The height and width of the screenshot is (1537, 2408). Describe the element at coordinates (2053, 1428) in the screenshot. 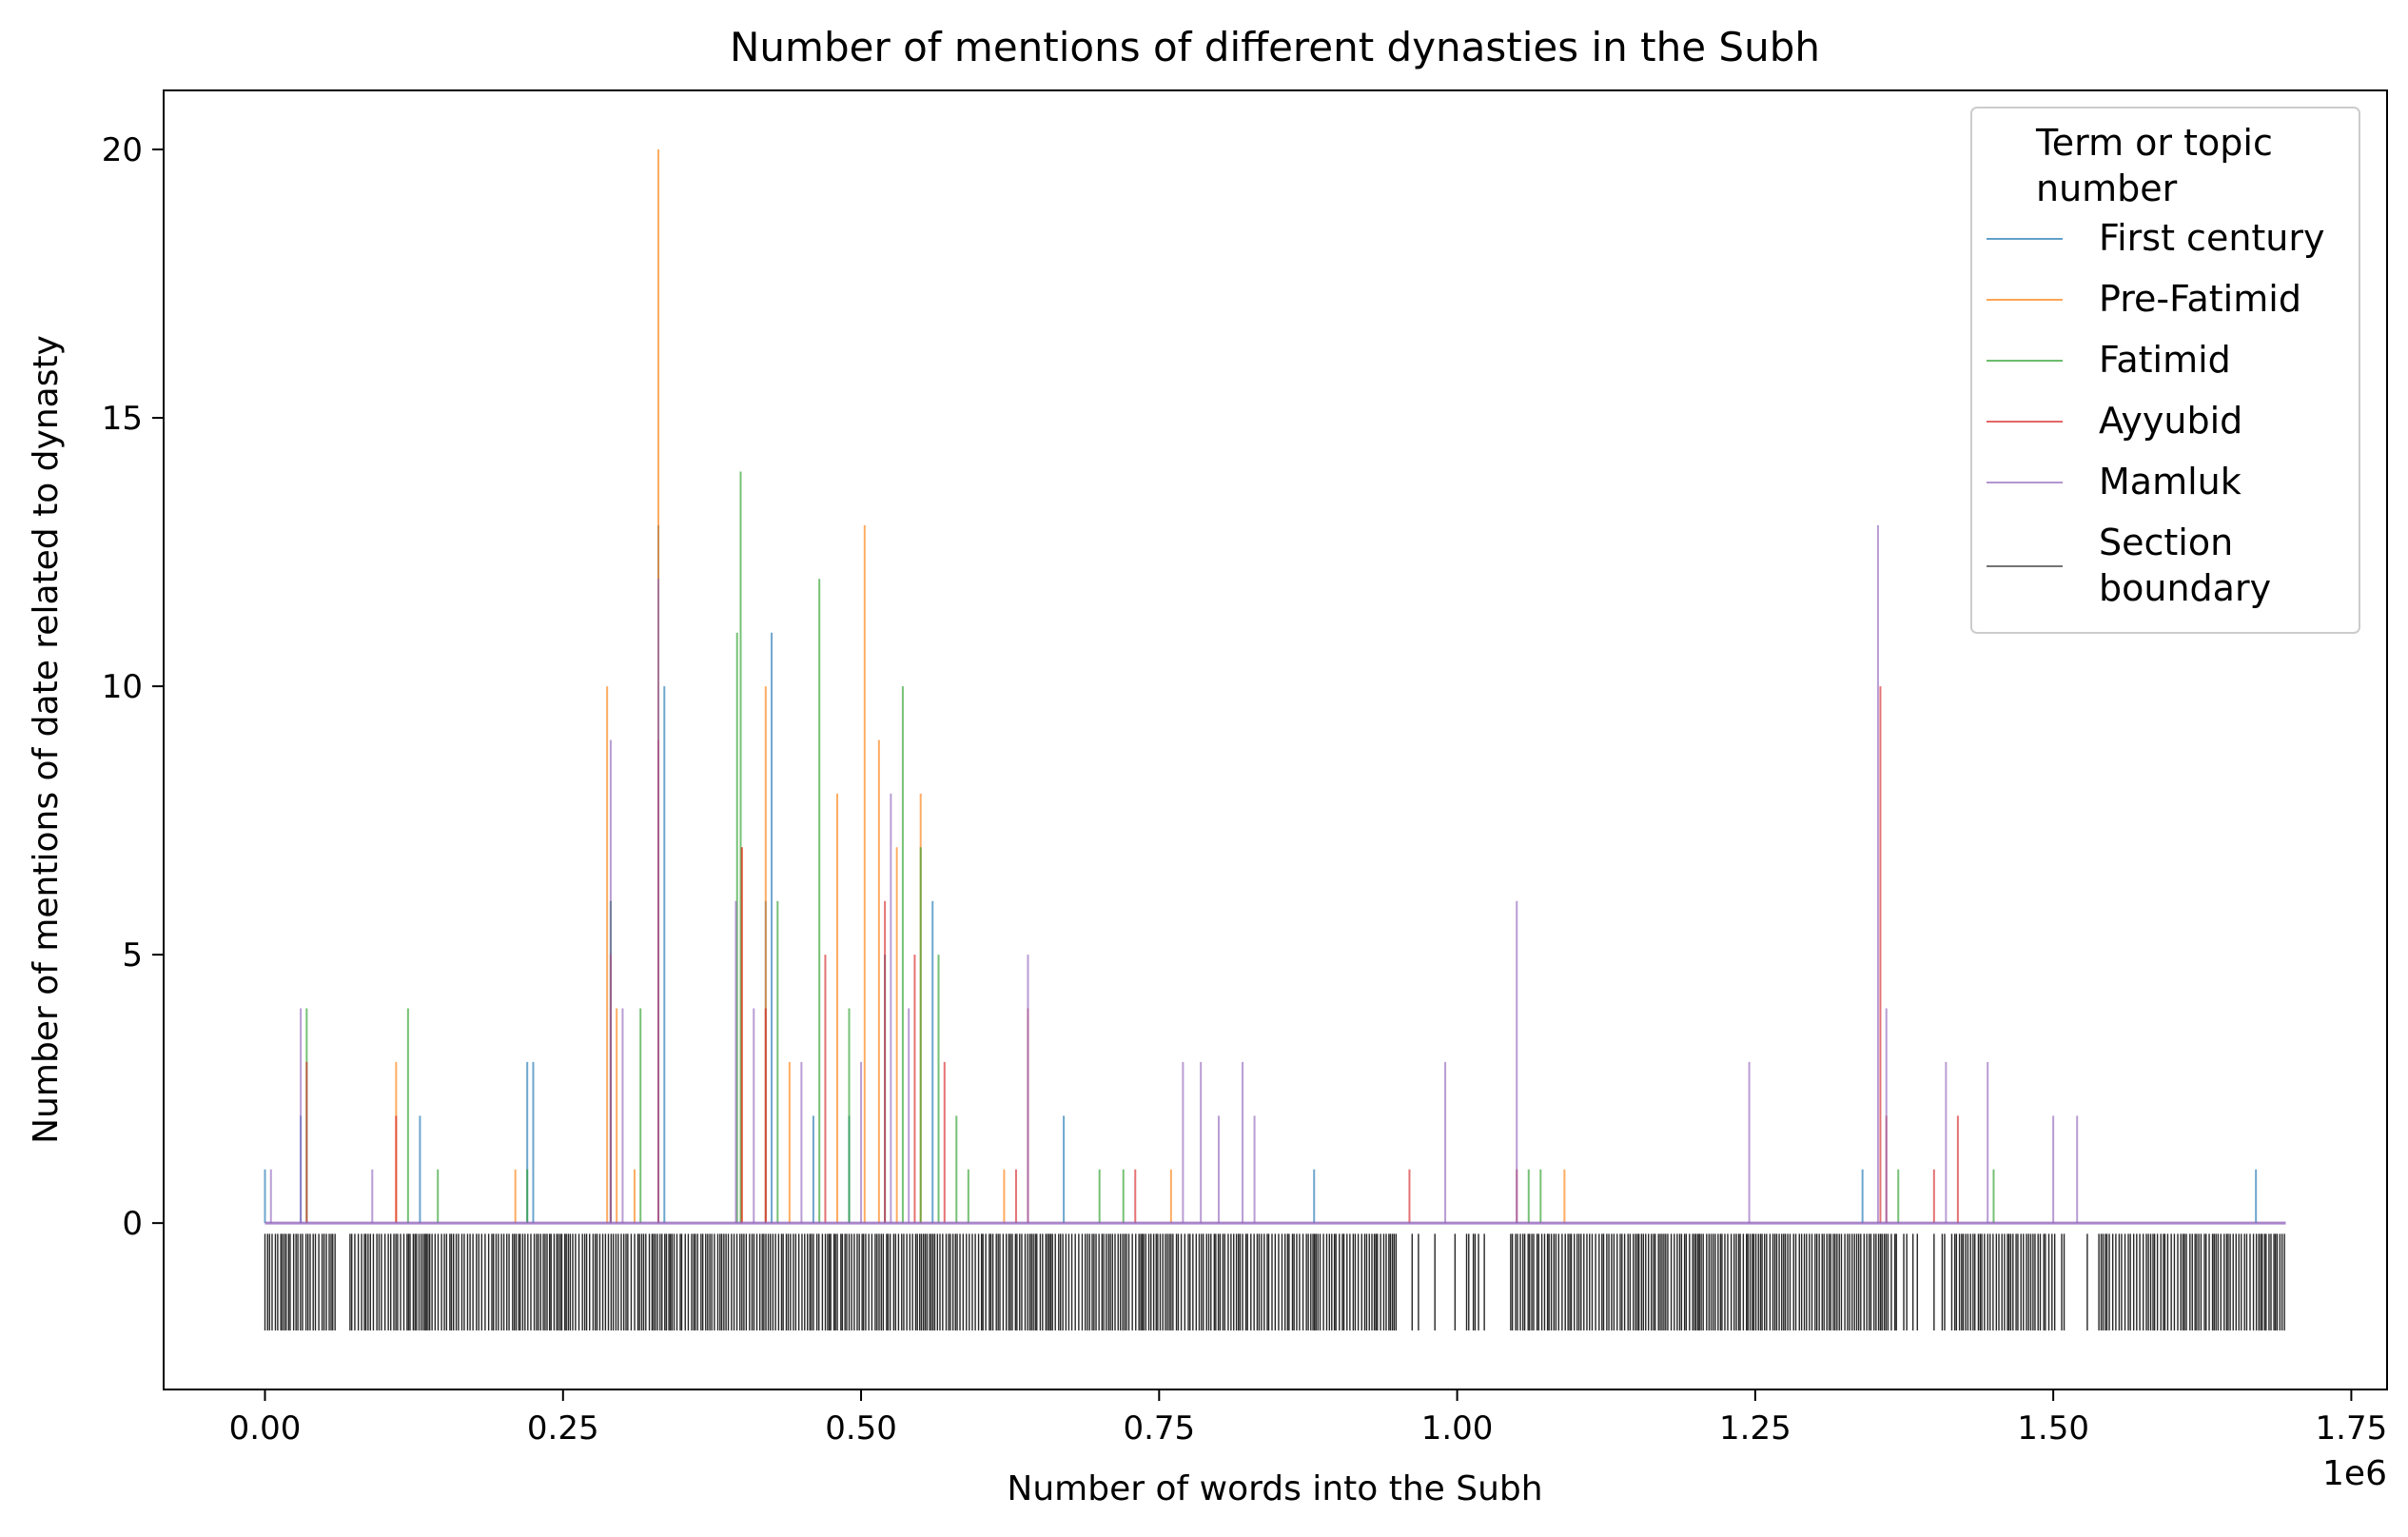

I see `x-tick-label: 1.50` at that location.